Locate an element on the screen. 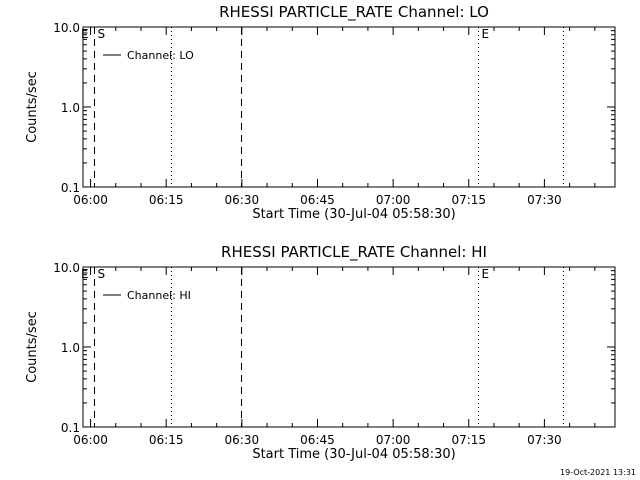  legend-label: Channel: LO is located at coordinates (160, 55).